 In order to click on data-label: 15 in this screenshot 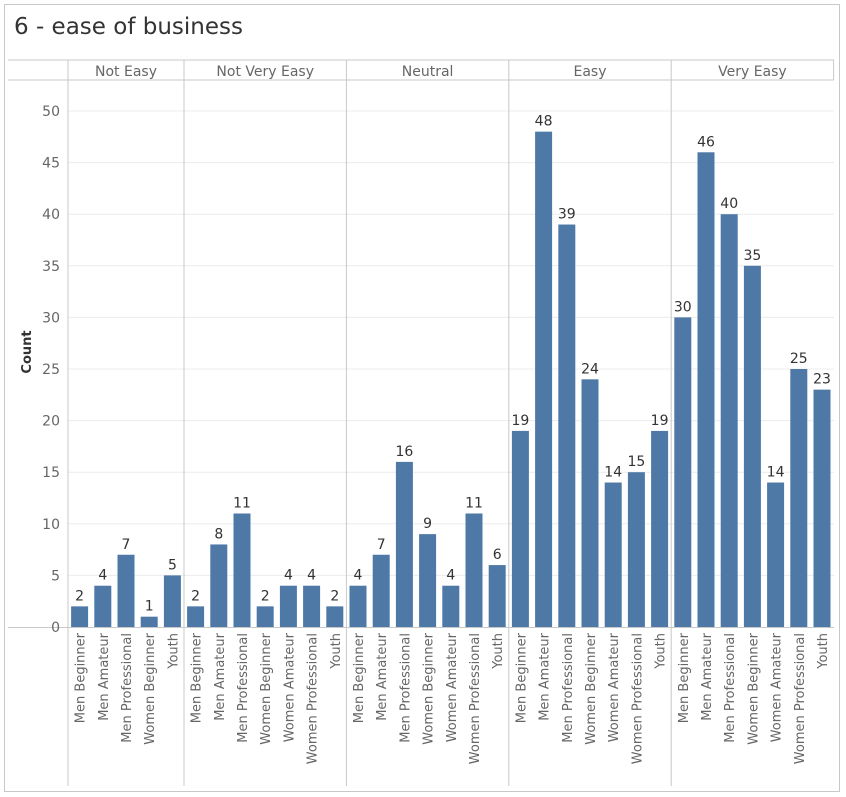, I will do `click(636, 462)`.